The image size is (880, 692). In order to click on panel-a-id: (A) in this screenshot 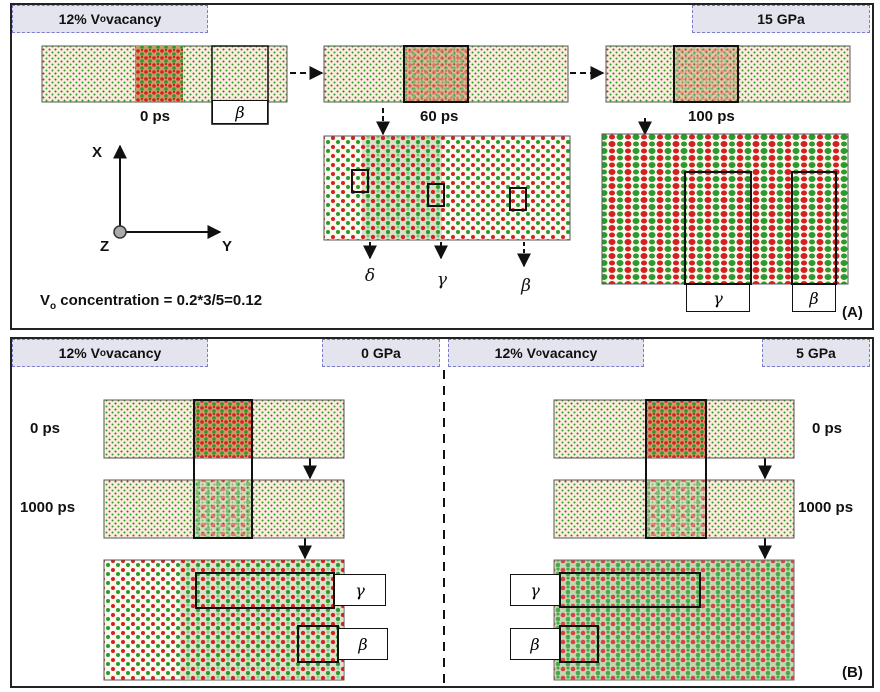, I will do `click(852, 312)`.